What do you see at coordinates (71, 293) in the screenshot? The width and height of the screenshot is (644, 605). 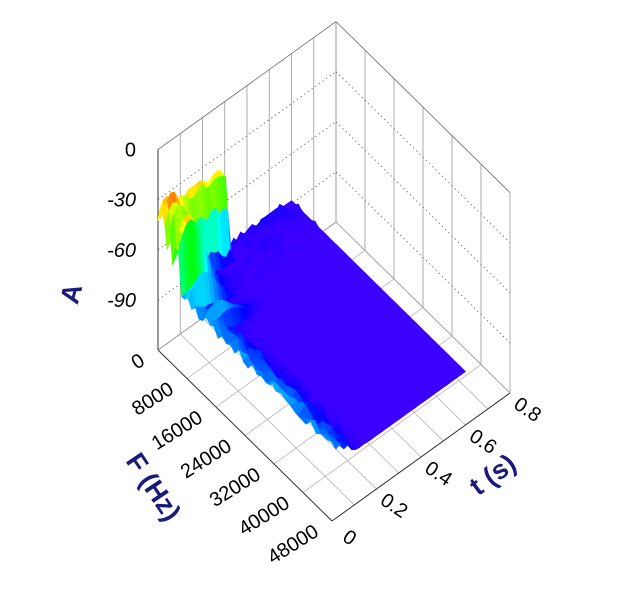 I see `amplitude-axis-title: A` at bounding box center [71, 293].